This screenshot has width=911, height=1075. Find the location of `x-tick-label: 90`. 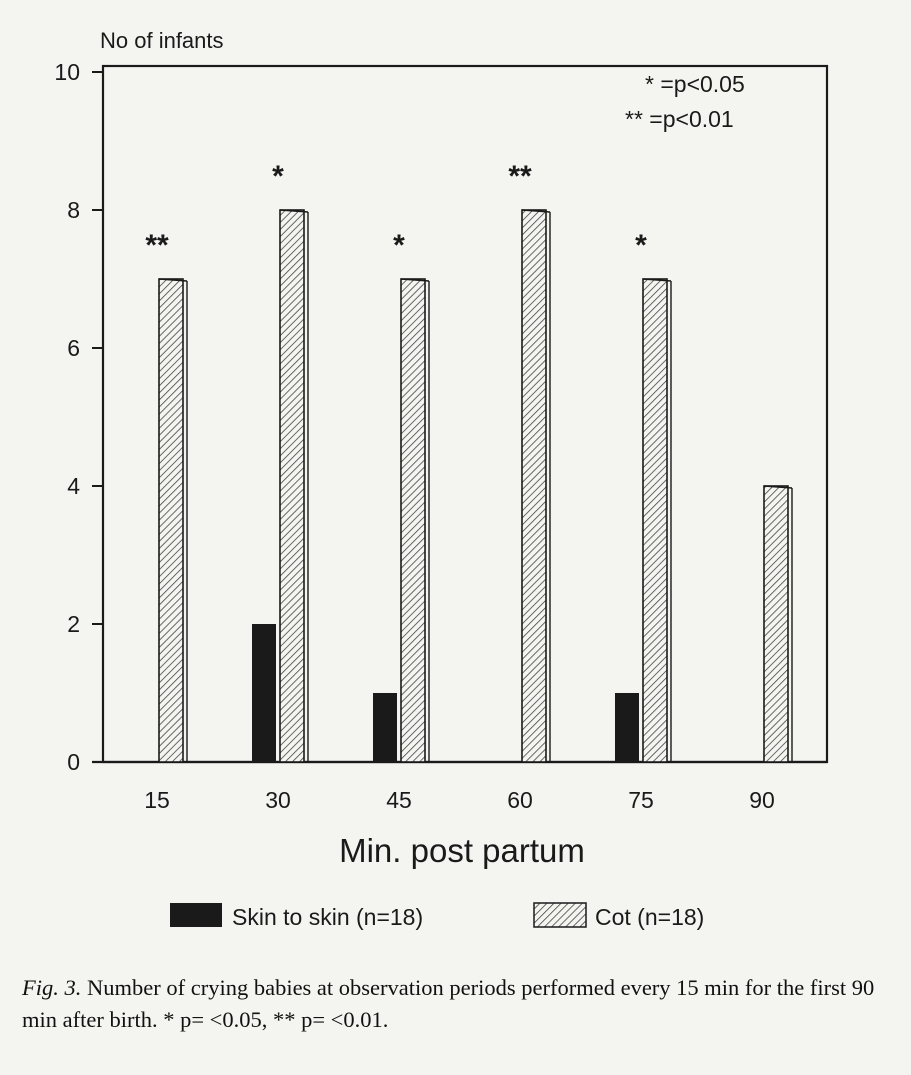

x-tick-label: 90 is located at coordinates (762, 800).